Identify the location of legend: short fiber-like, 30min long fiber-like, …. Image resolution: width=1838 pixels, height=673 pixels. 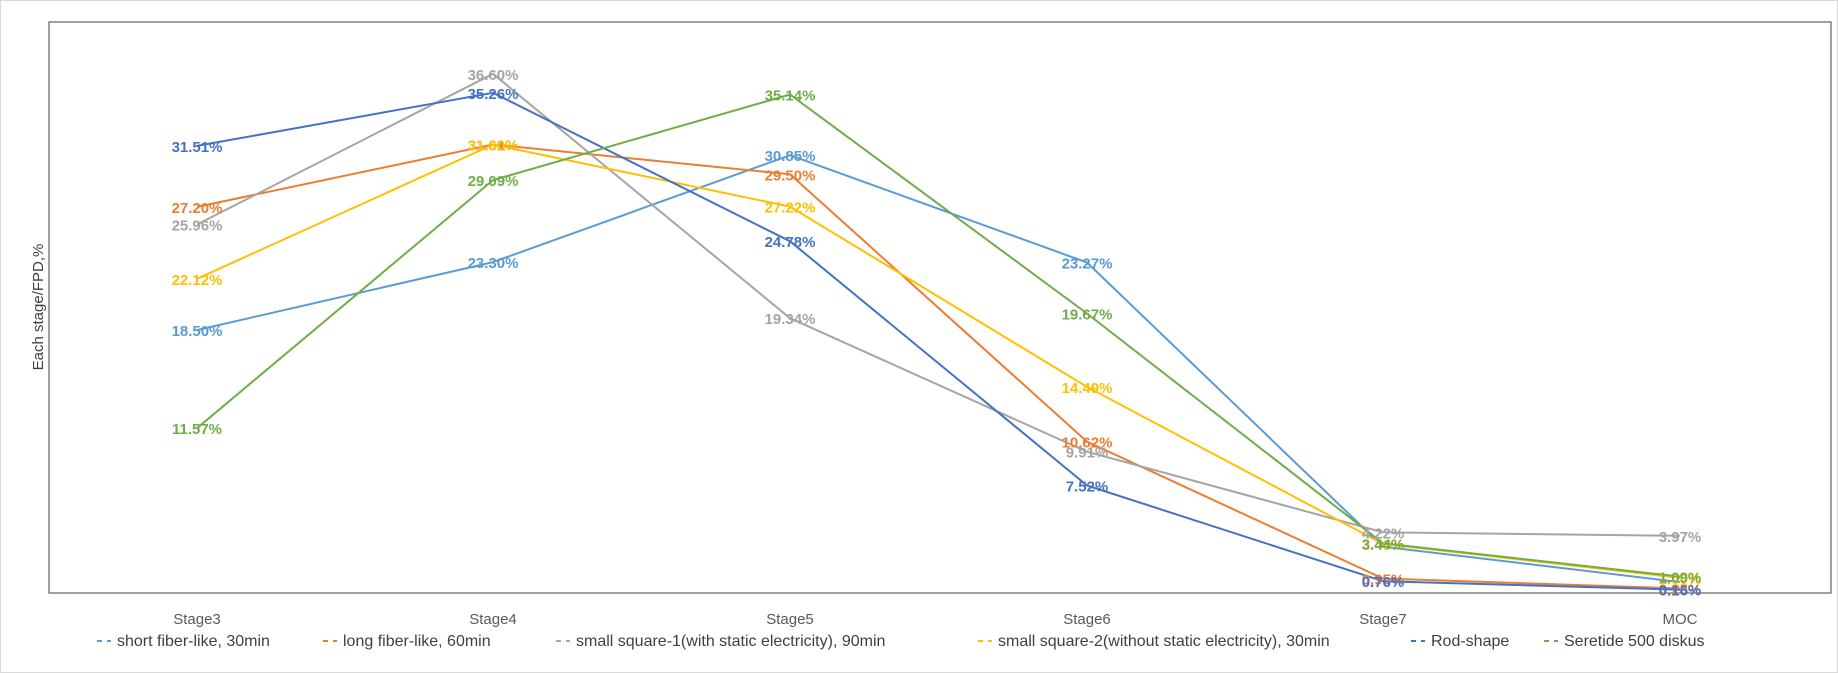
(901, 641).